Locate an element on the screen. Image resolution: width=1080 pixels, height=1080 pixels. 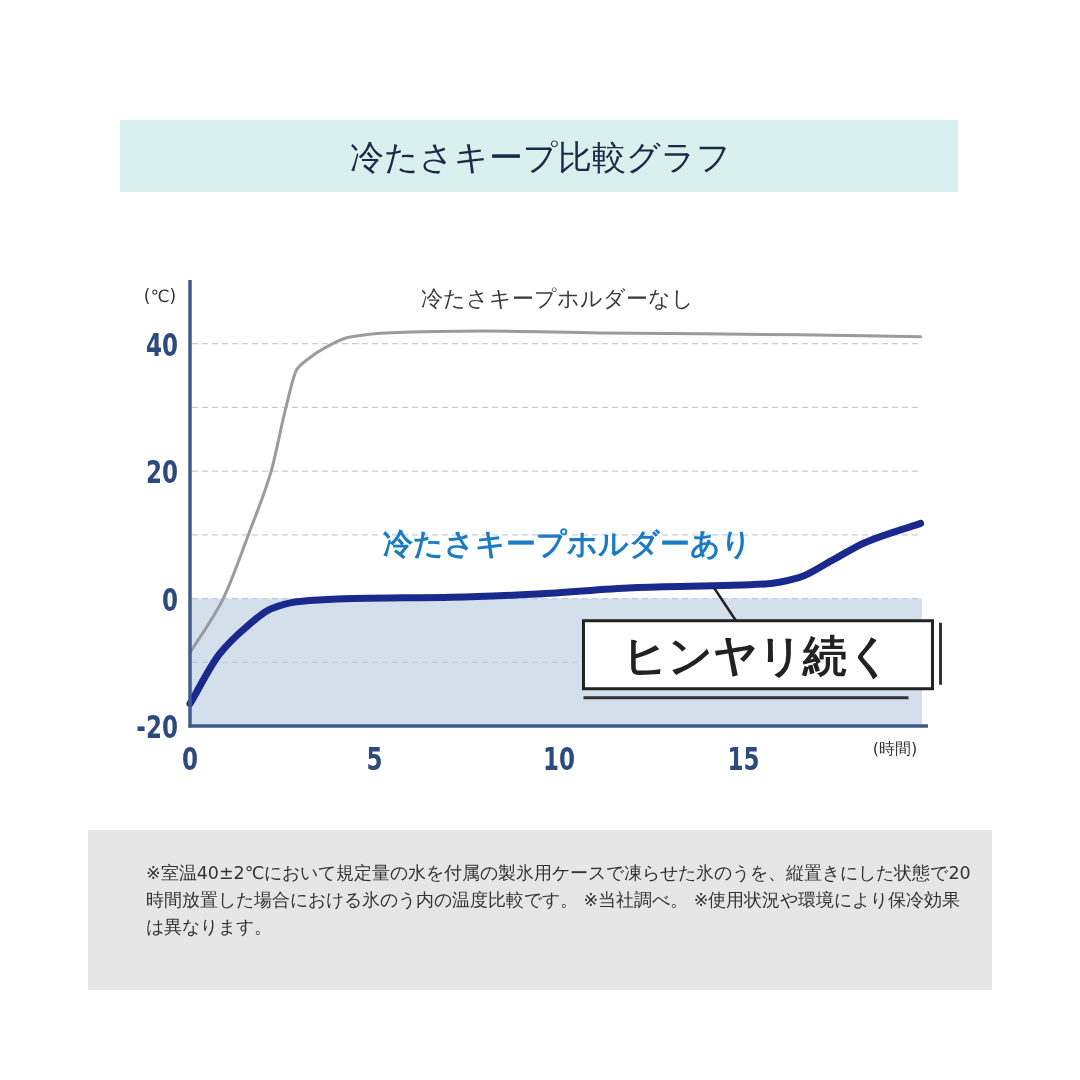
x-tick-label: 15 is located at coordinates (743, 759).